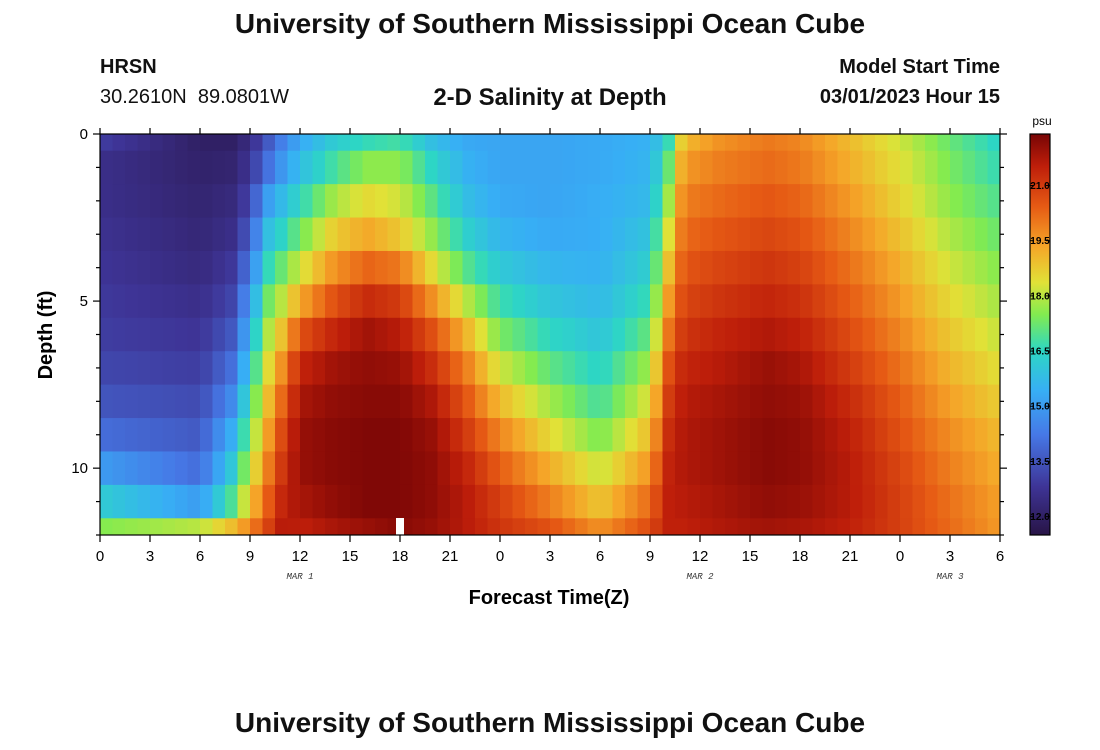  What do you see at coordinates (195, 97) in the screenshot?
I see `station-coordinates: 30.2610N 89.0801W` at bounding box center [195, 97].